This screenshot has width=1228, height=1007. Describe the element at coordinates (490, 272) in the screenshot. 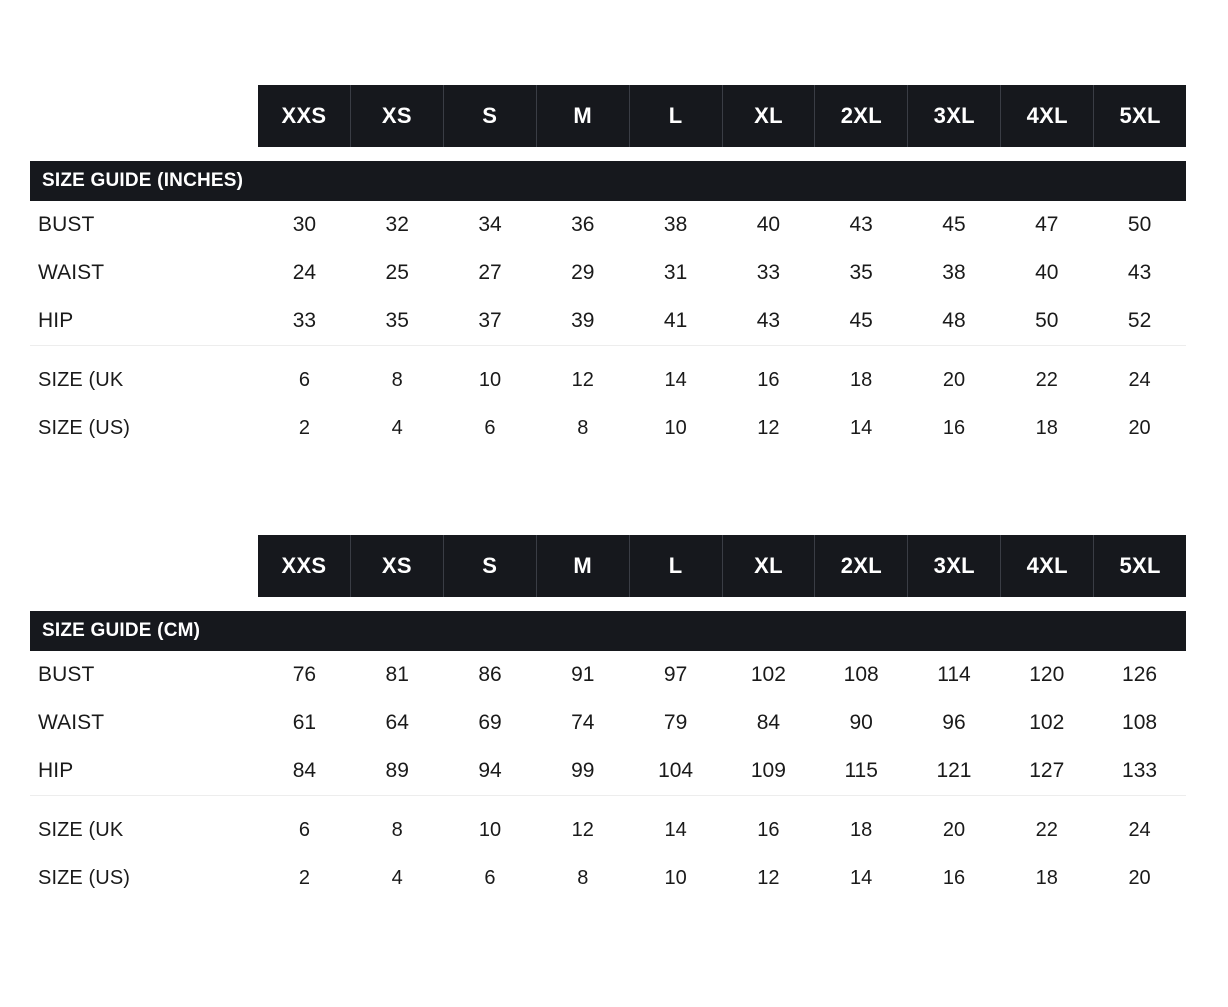

I see `cell-value: 27` at that location.